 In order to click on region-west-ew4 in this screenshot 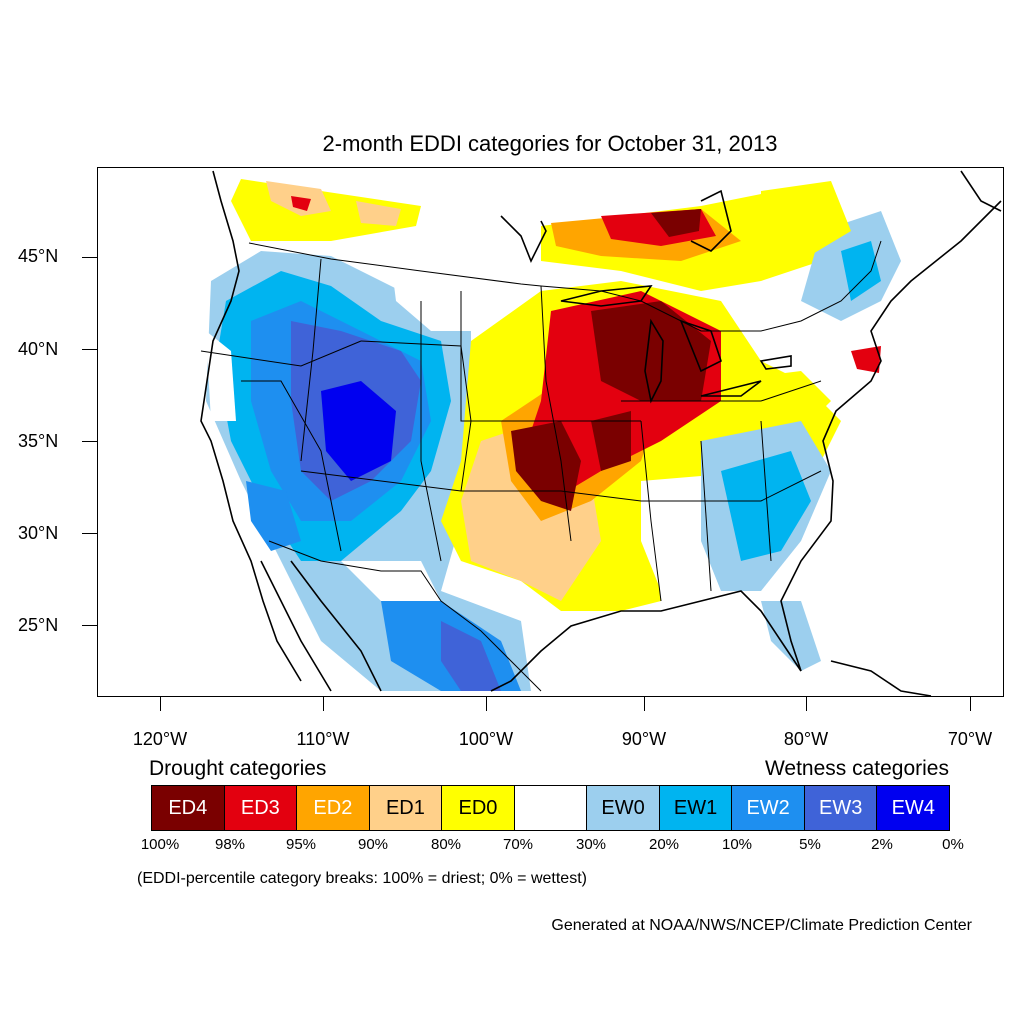, I will do `click(358, 431)`.